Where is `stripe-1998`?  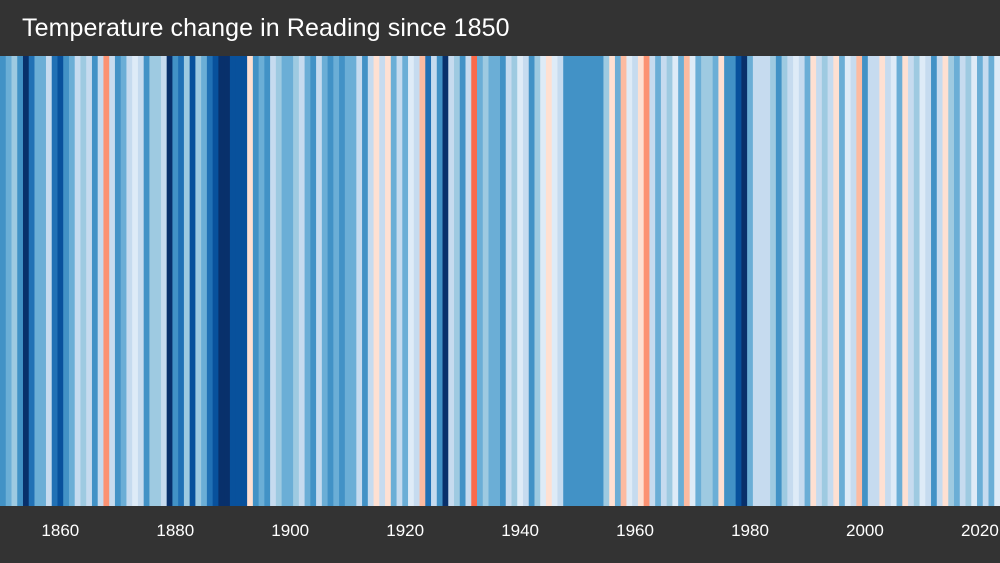
stripe-1998 is located at coordinates (853, 281).